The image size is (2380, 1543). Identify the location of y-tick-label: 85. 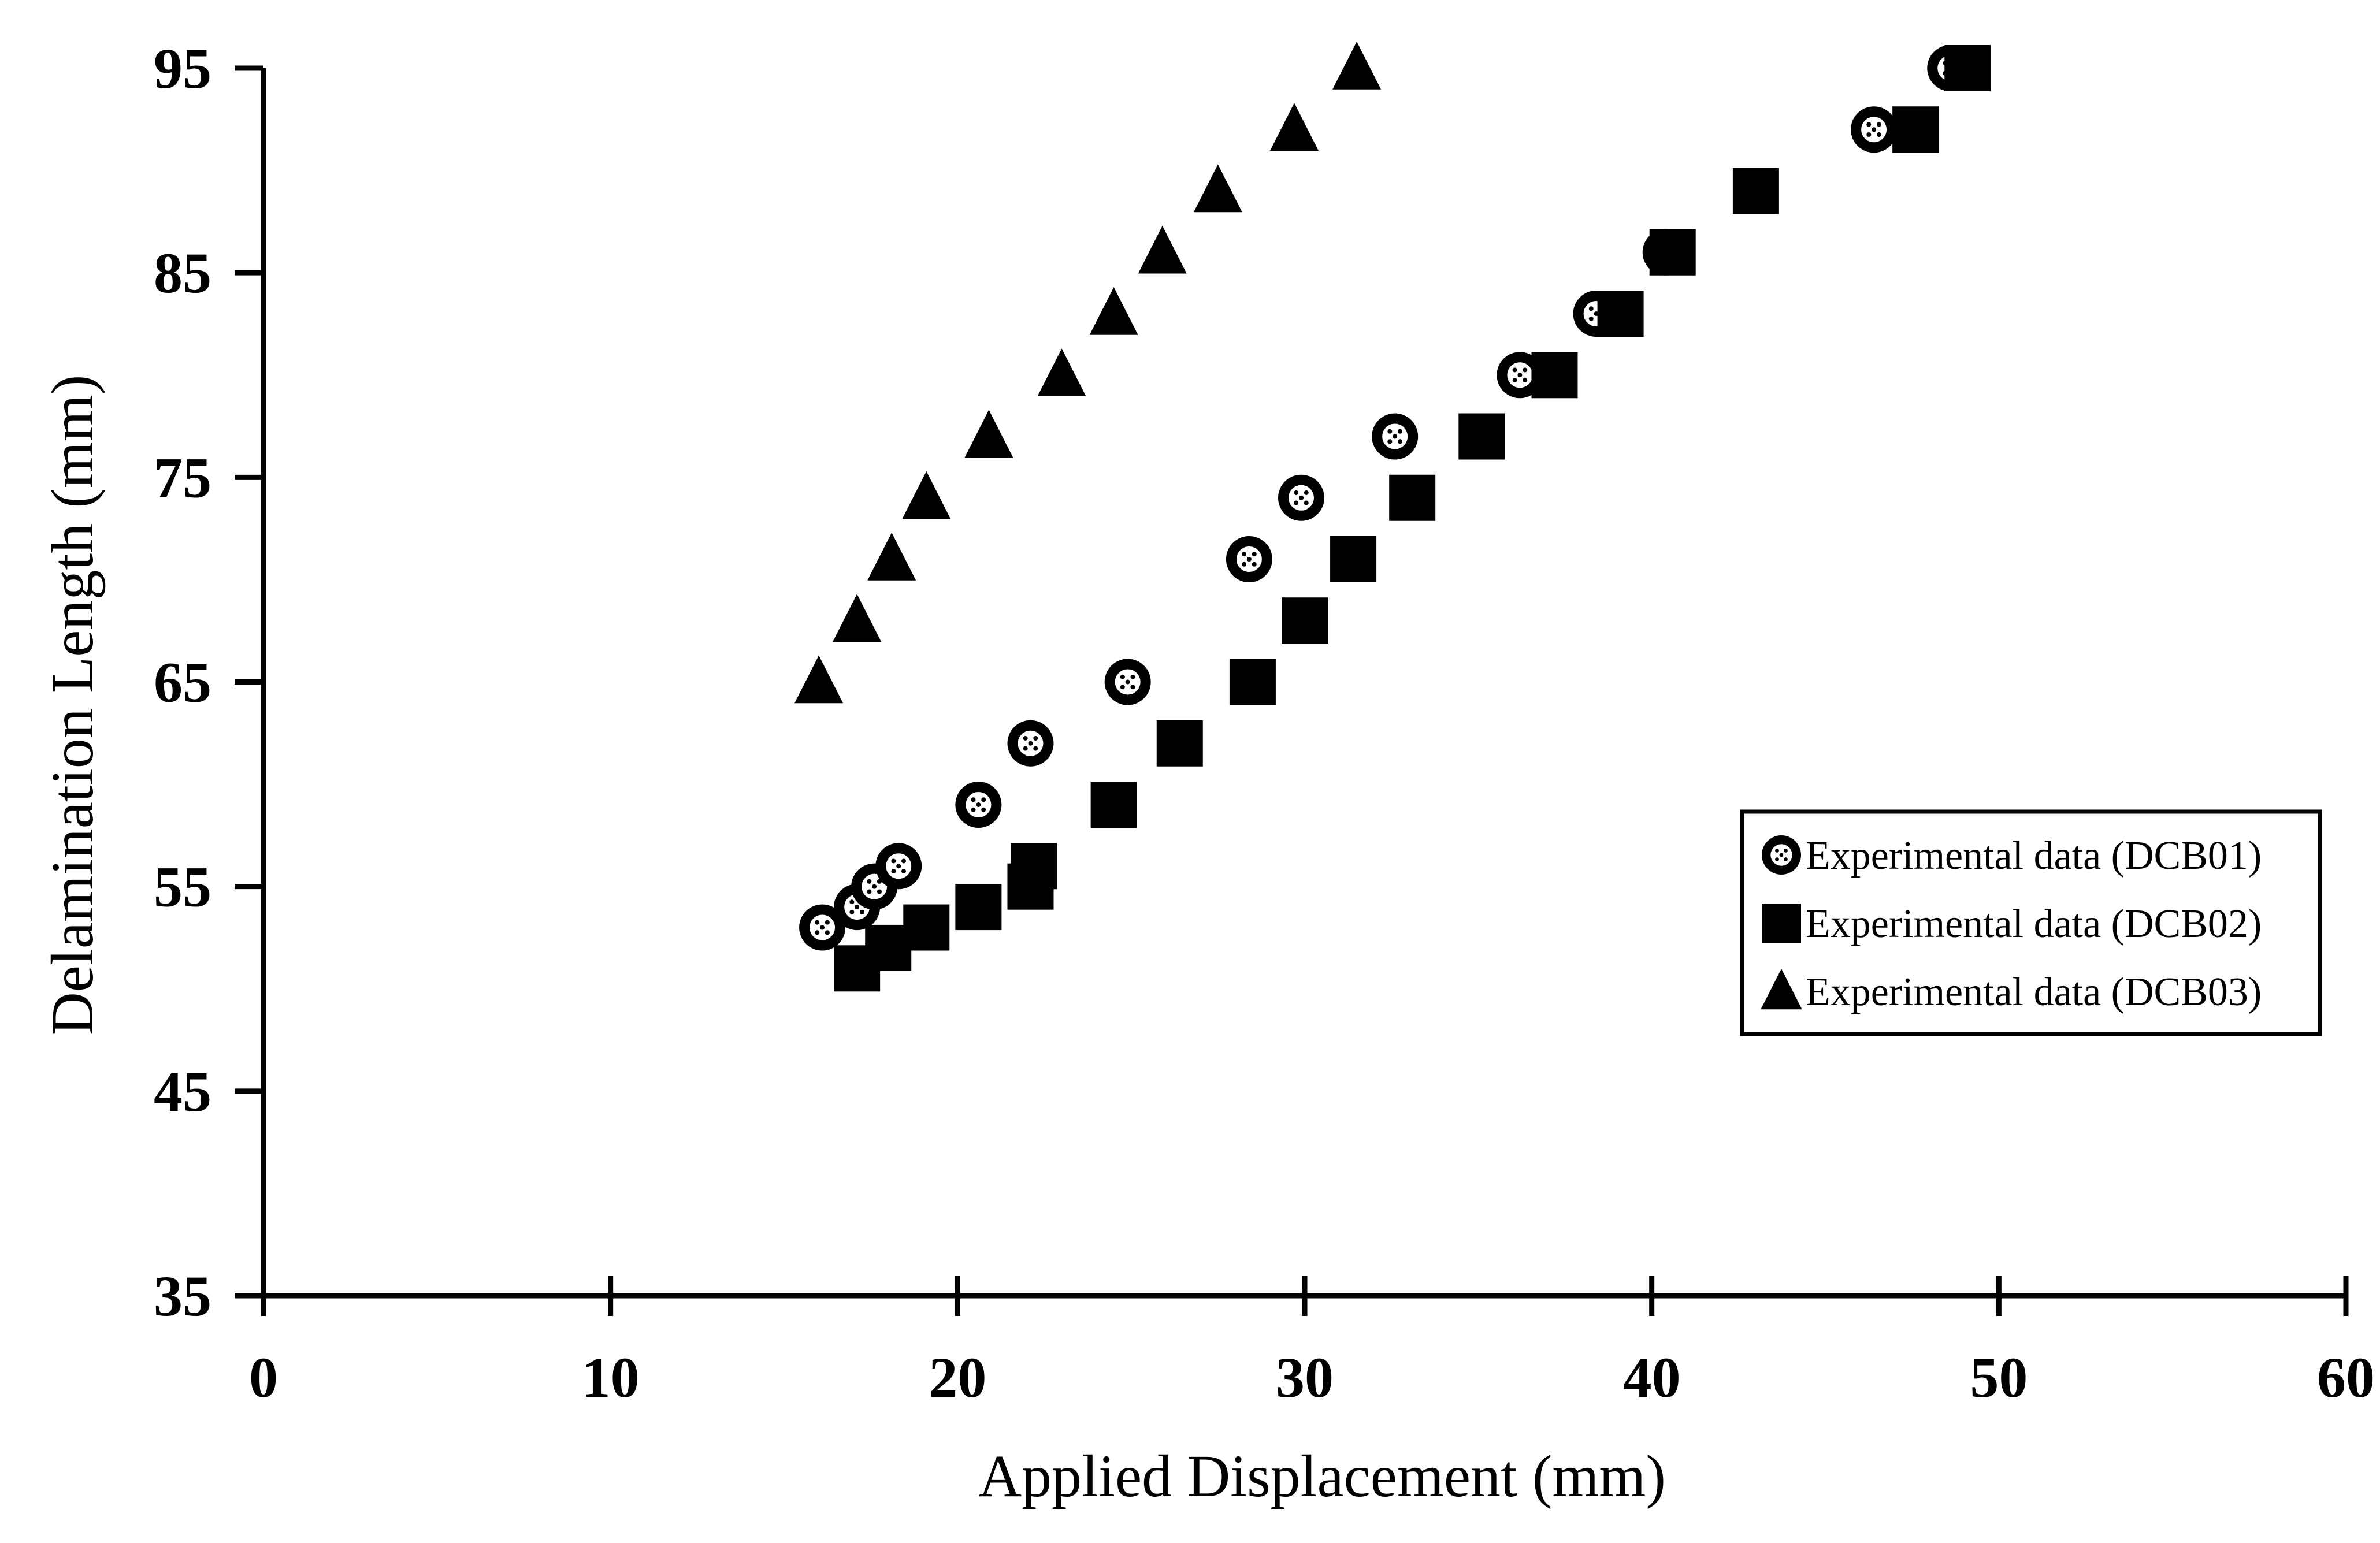
(183, 273).